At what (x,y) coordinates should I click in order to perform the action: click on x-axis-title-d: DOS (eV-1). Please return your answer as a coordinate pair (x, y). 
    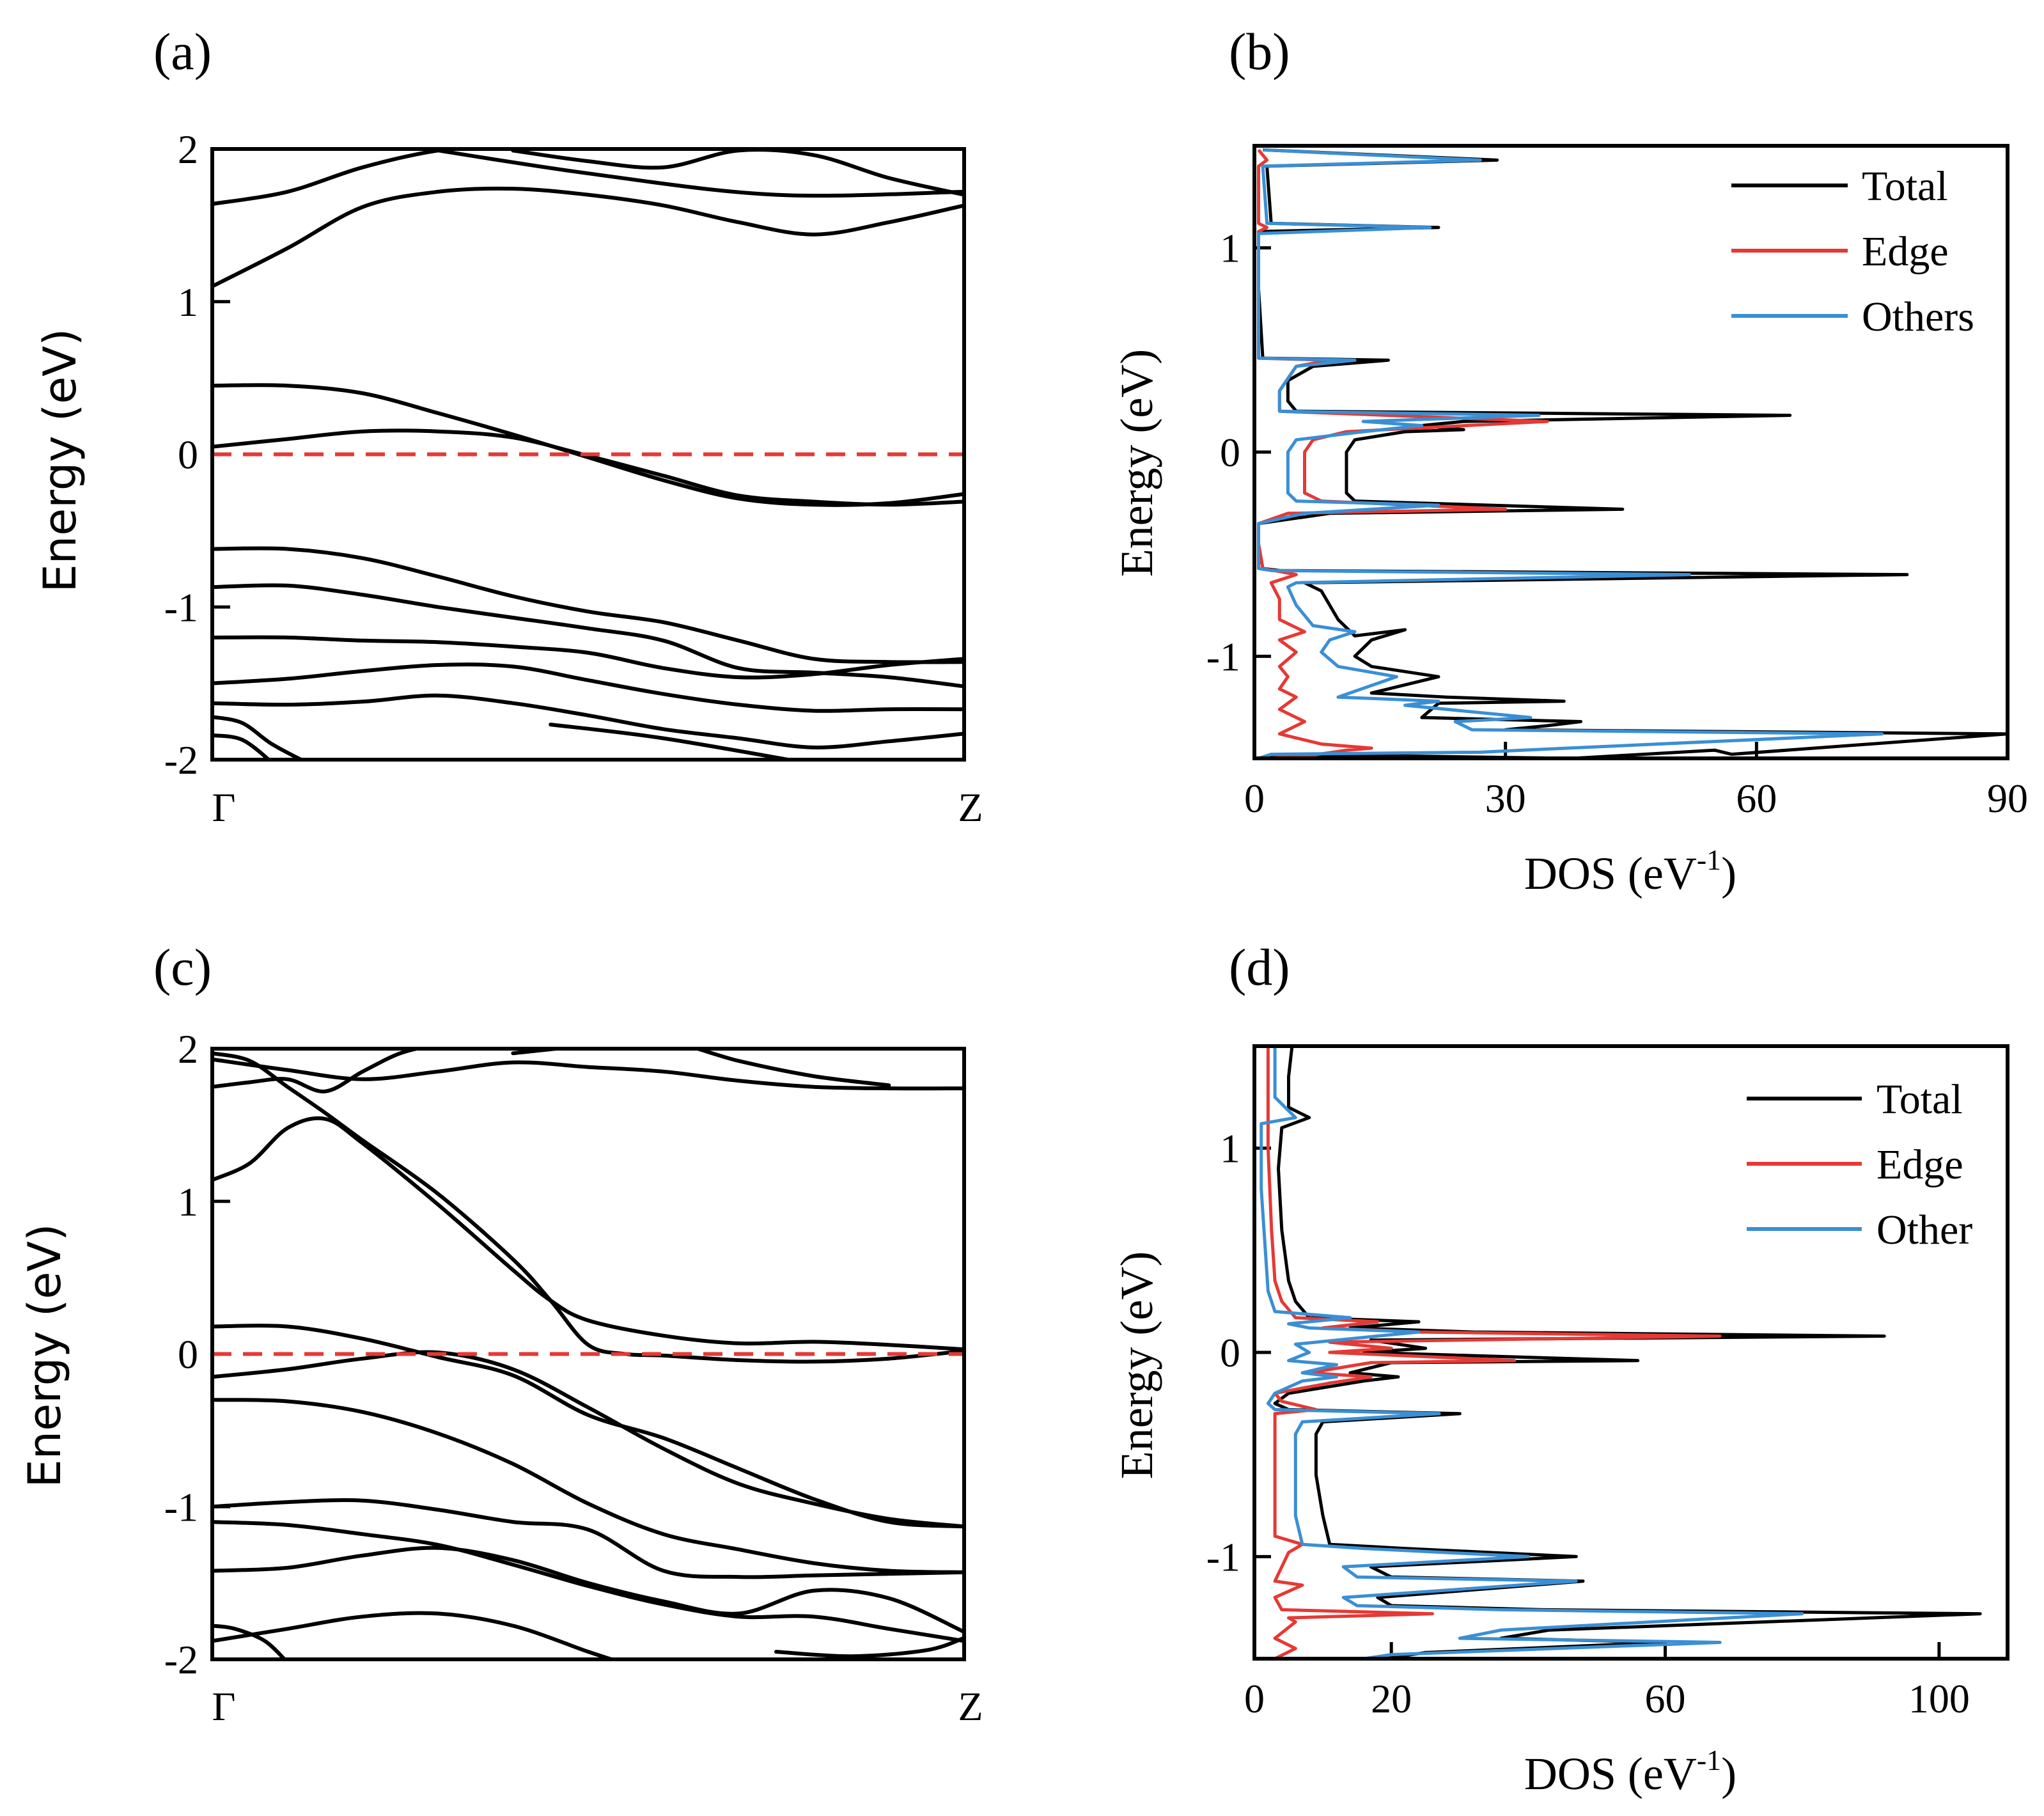
    Looking at the image, I should click on (1630, 1771).